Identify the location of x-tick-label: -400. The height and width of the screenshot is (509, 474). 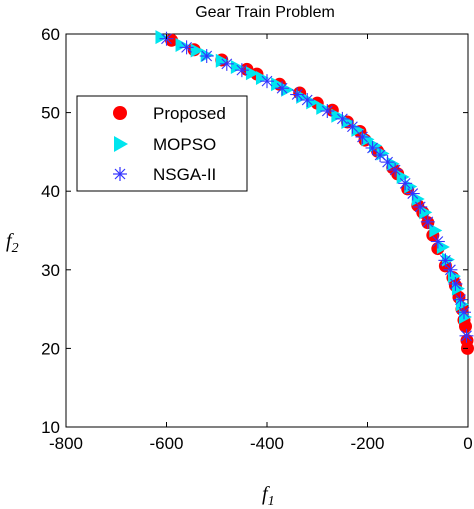
(267, 443).